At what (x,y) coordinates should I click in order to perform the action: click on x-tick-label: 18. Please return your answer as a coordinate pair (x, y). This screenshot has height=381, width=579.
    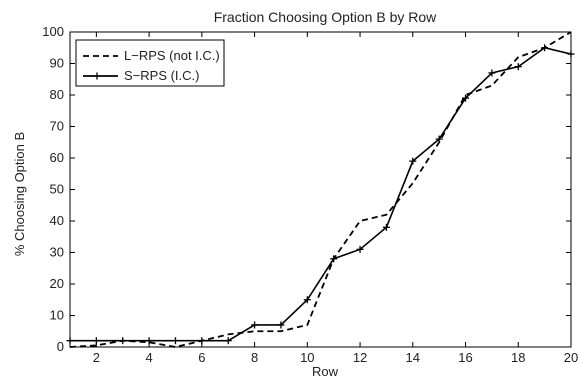
    Looking at the image, I should click on (518, 357).